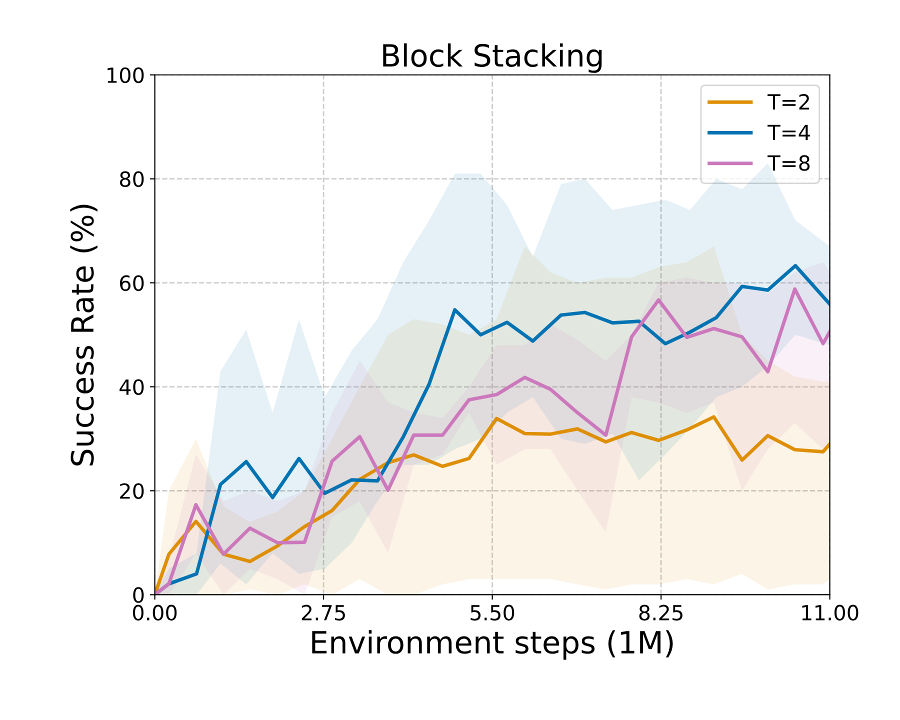 Image resolution: width=900 pixels, height=720 pixels. I want to click on legend-label: T=2, so click(788, 102).